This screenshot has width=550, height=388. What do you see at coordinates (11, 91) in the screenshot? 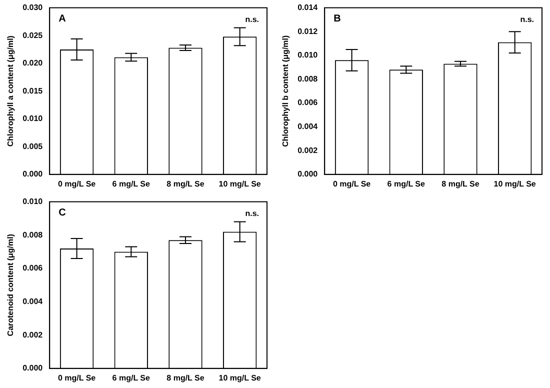
I see `y-axis-title: Chlorophyll a content (μg/ml)` at bounding box center [11, 91].